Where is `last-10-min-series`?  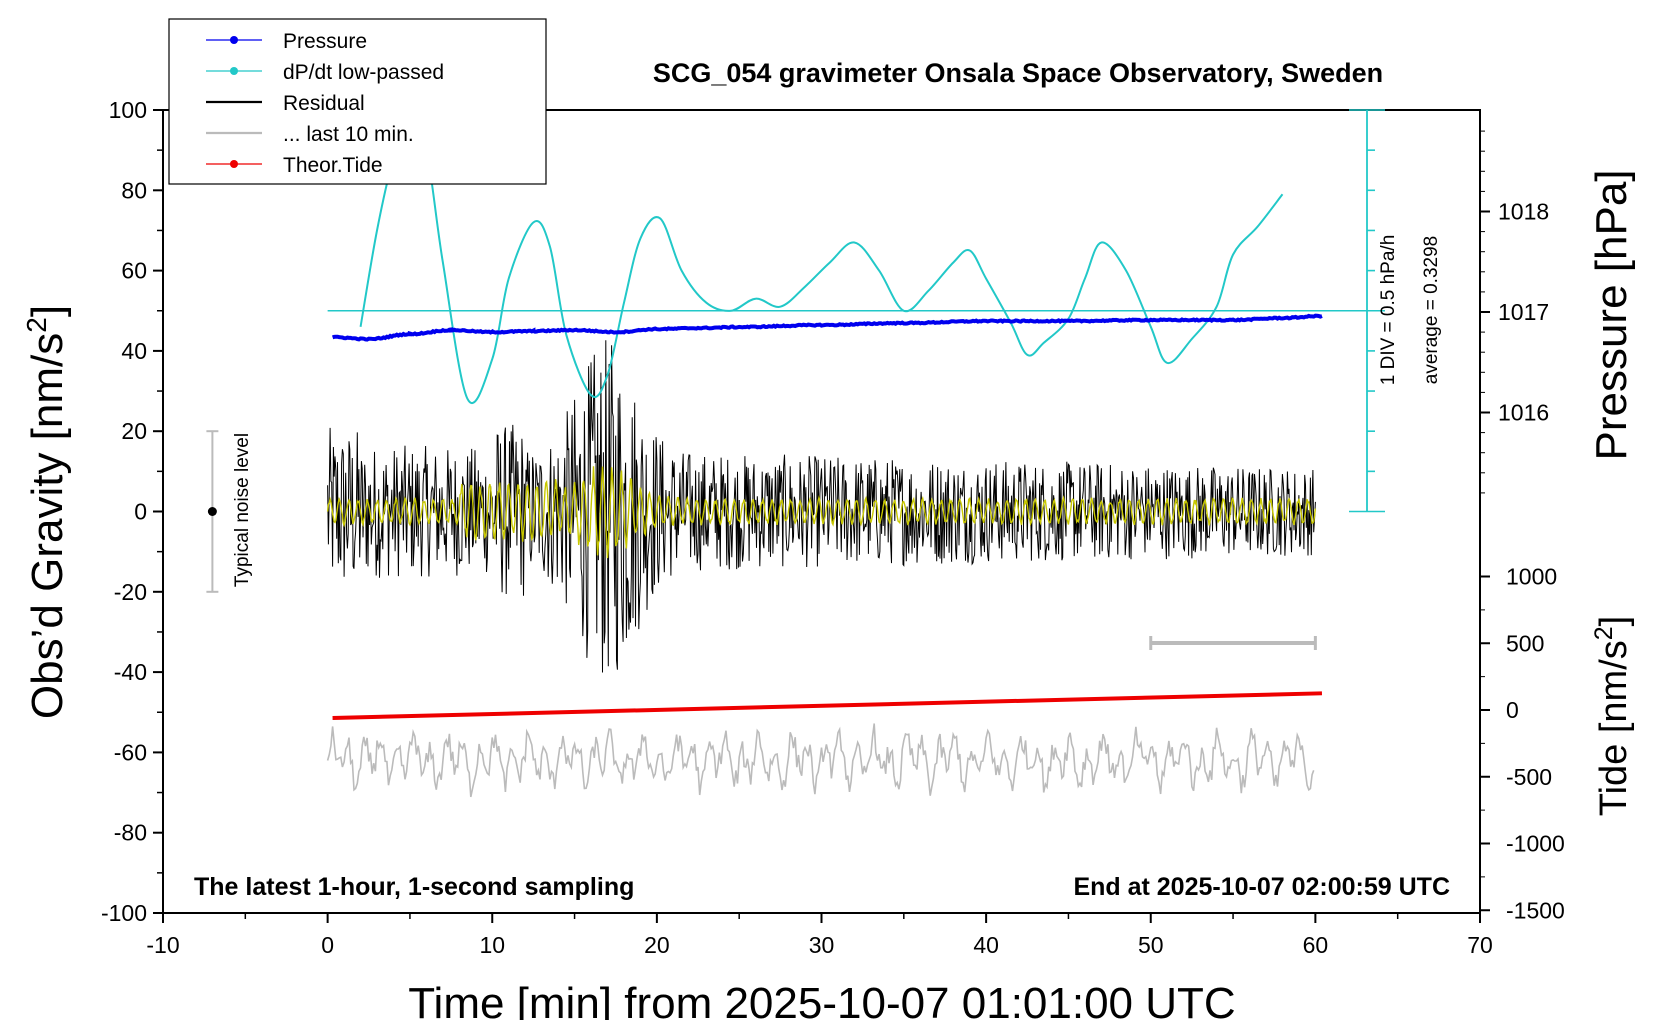 last-10-min-series is located at coordinates (820, 760).